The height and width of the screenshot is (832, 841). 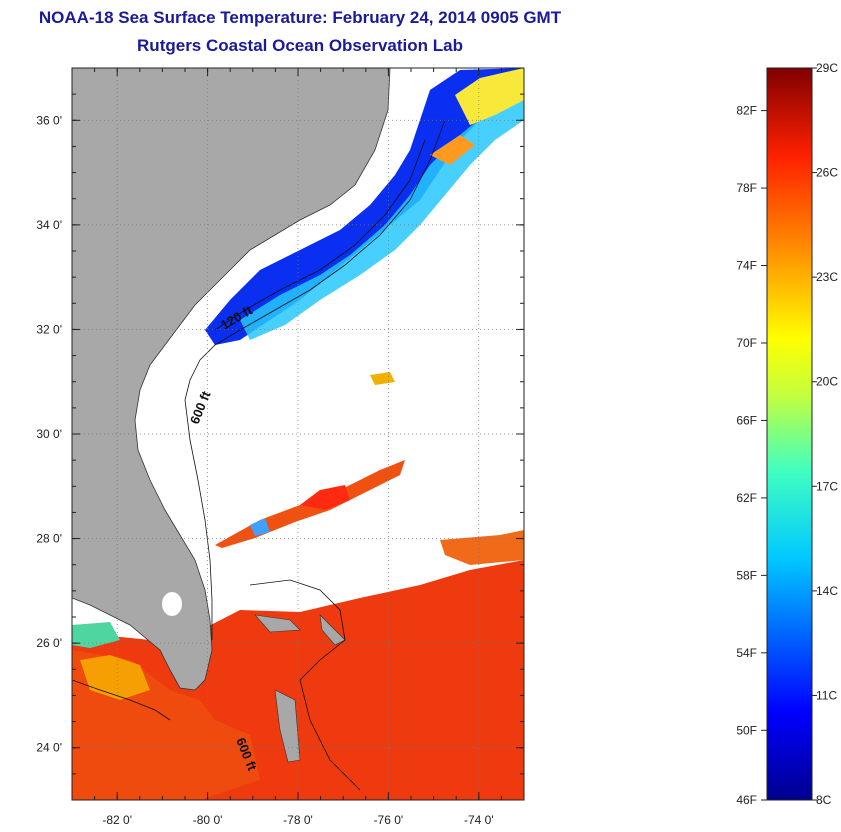 I want to click on colorbar-c-label: 26C, so click(x=827, y=173).